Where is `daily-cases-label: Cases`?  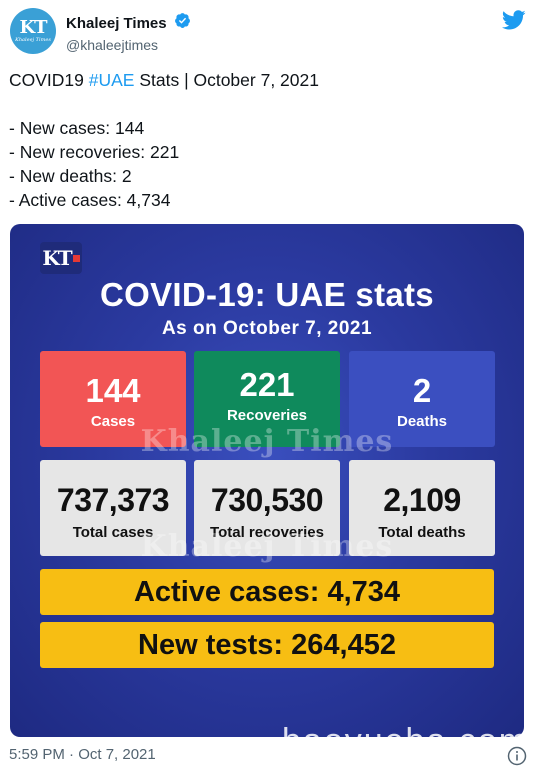 daily-cases-label: Cases is located at coordinates (113, 421).